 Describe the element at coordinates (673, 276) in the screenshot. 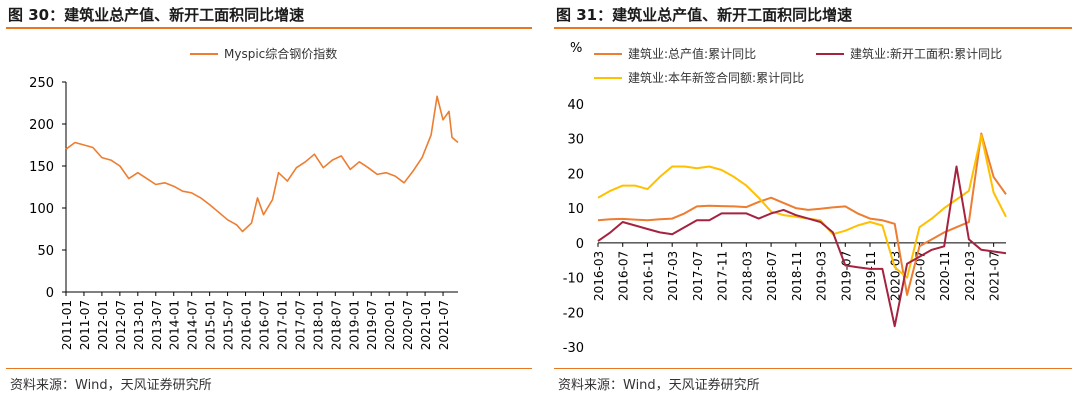

I see `x-tick-label: 2017-03` at that location.